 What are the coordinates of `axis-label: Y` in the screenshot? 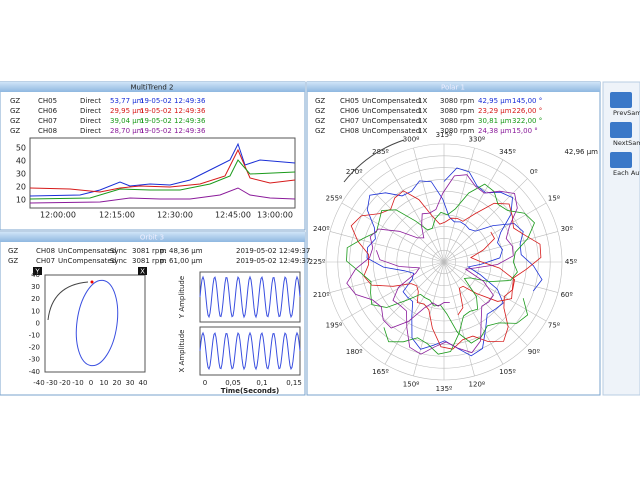 It's located at (37, 272).